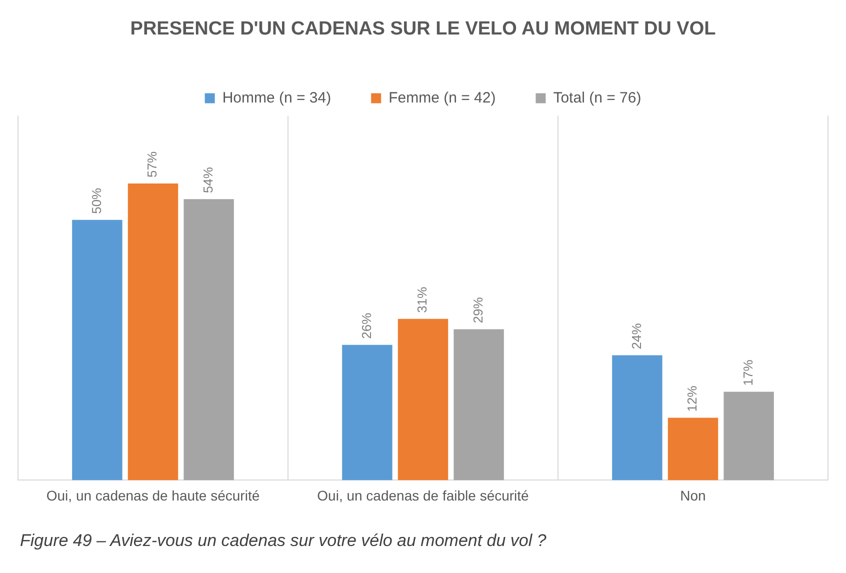 This screenshot has height=573, width=846. What do you see at coordinates (153, 495) in the screenshot?
I see `x-tick-label: Oui, un cadenas de haute sécurité` at bounding box center [153, 495].